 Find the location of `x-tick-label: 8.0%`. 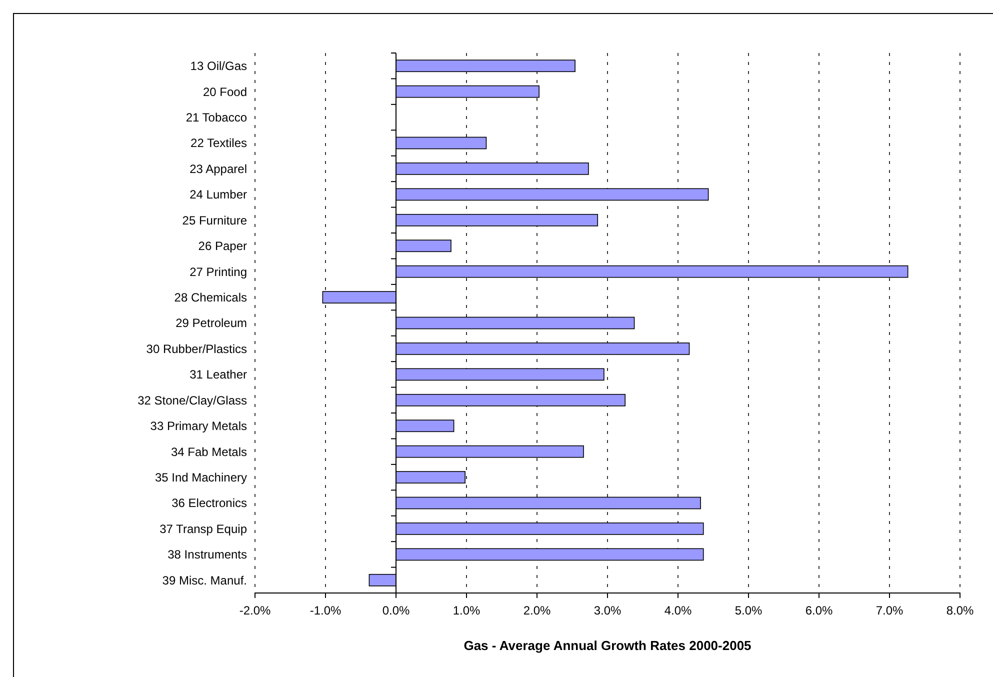

x-tick-label: 8.0% is located at coordinates (960, 611).